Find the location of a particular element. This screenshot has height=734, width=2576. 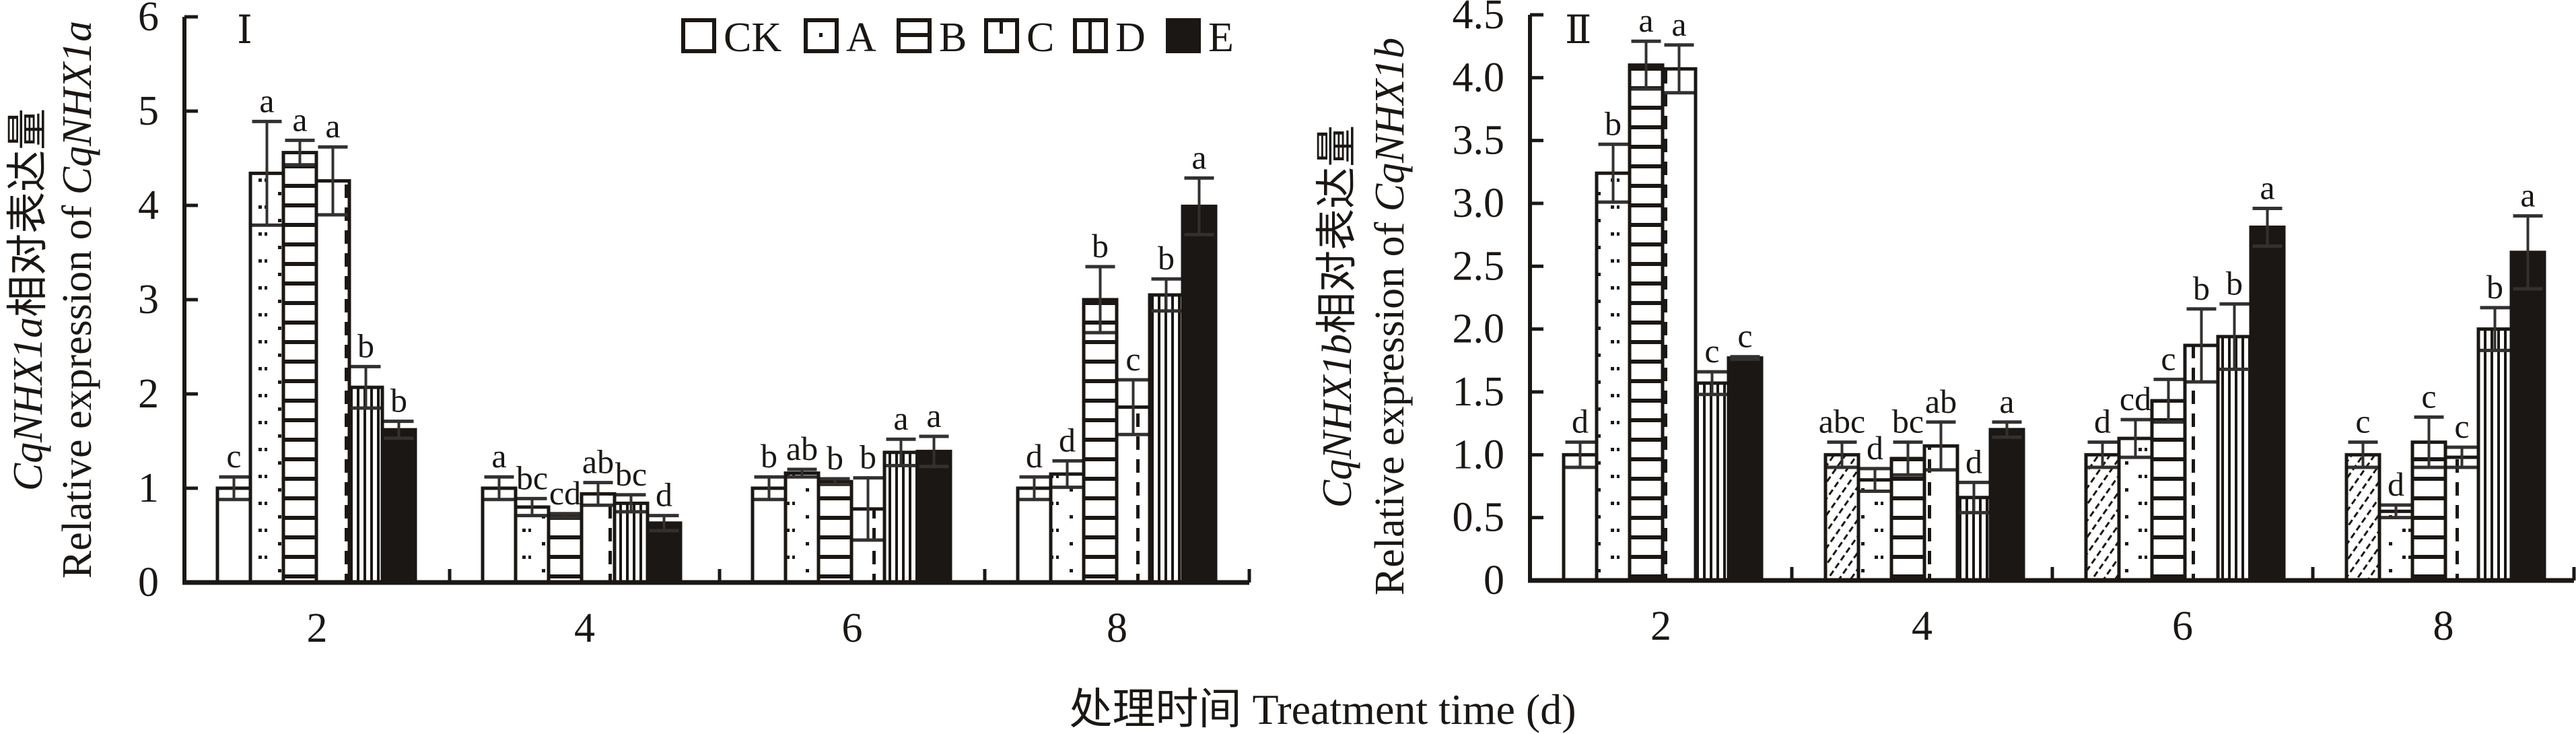

y-tick-label: 6 is located at coordinates (148, 20).